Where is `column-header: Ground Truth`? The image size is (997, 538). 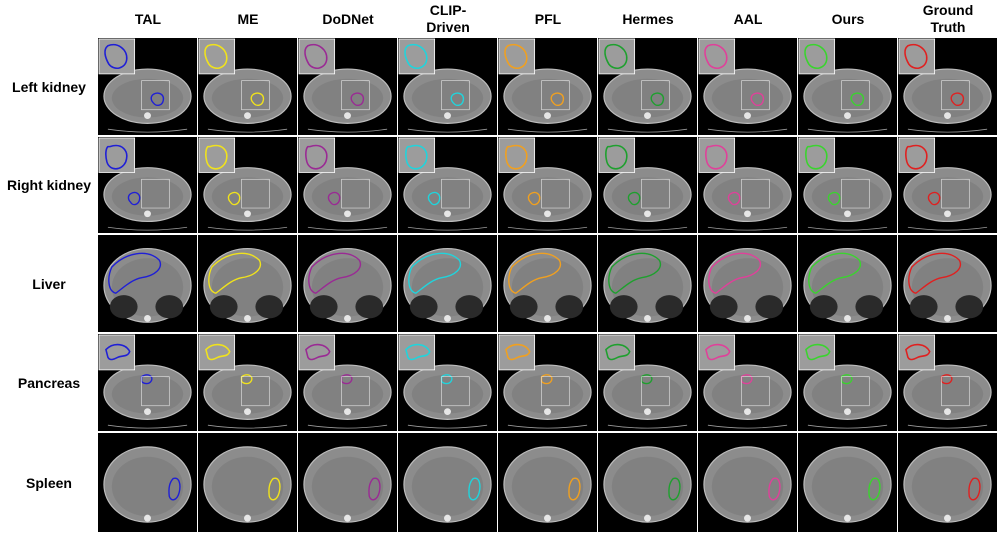
column-header: Ground Truth is located at coordinates (947, 19).